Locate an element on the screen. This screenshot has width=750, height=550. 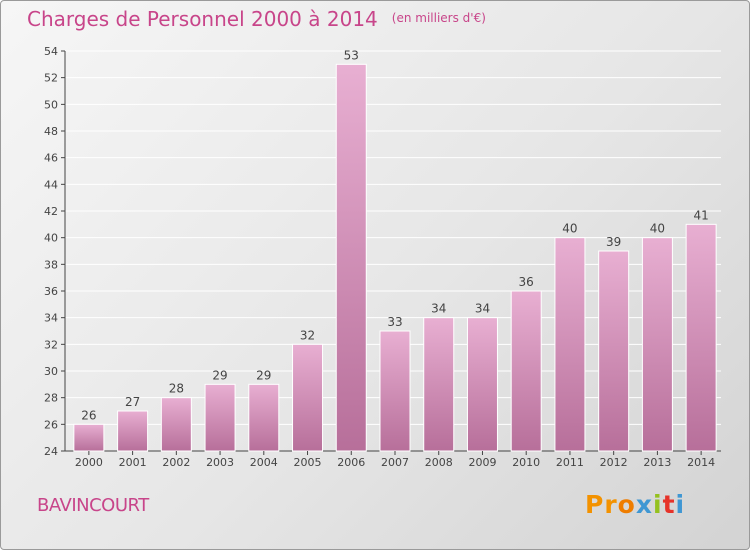
bar-value-label: 36 is located at coordinates (526, 282).